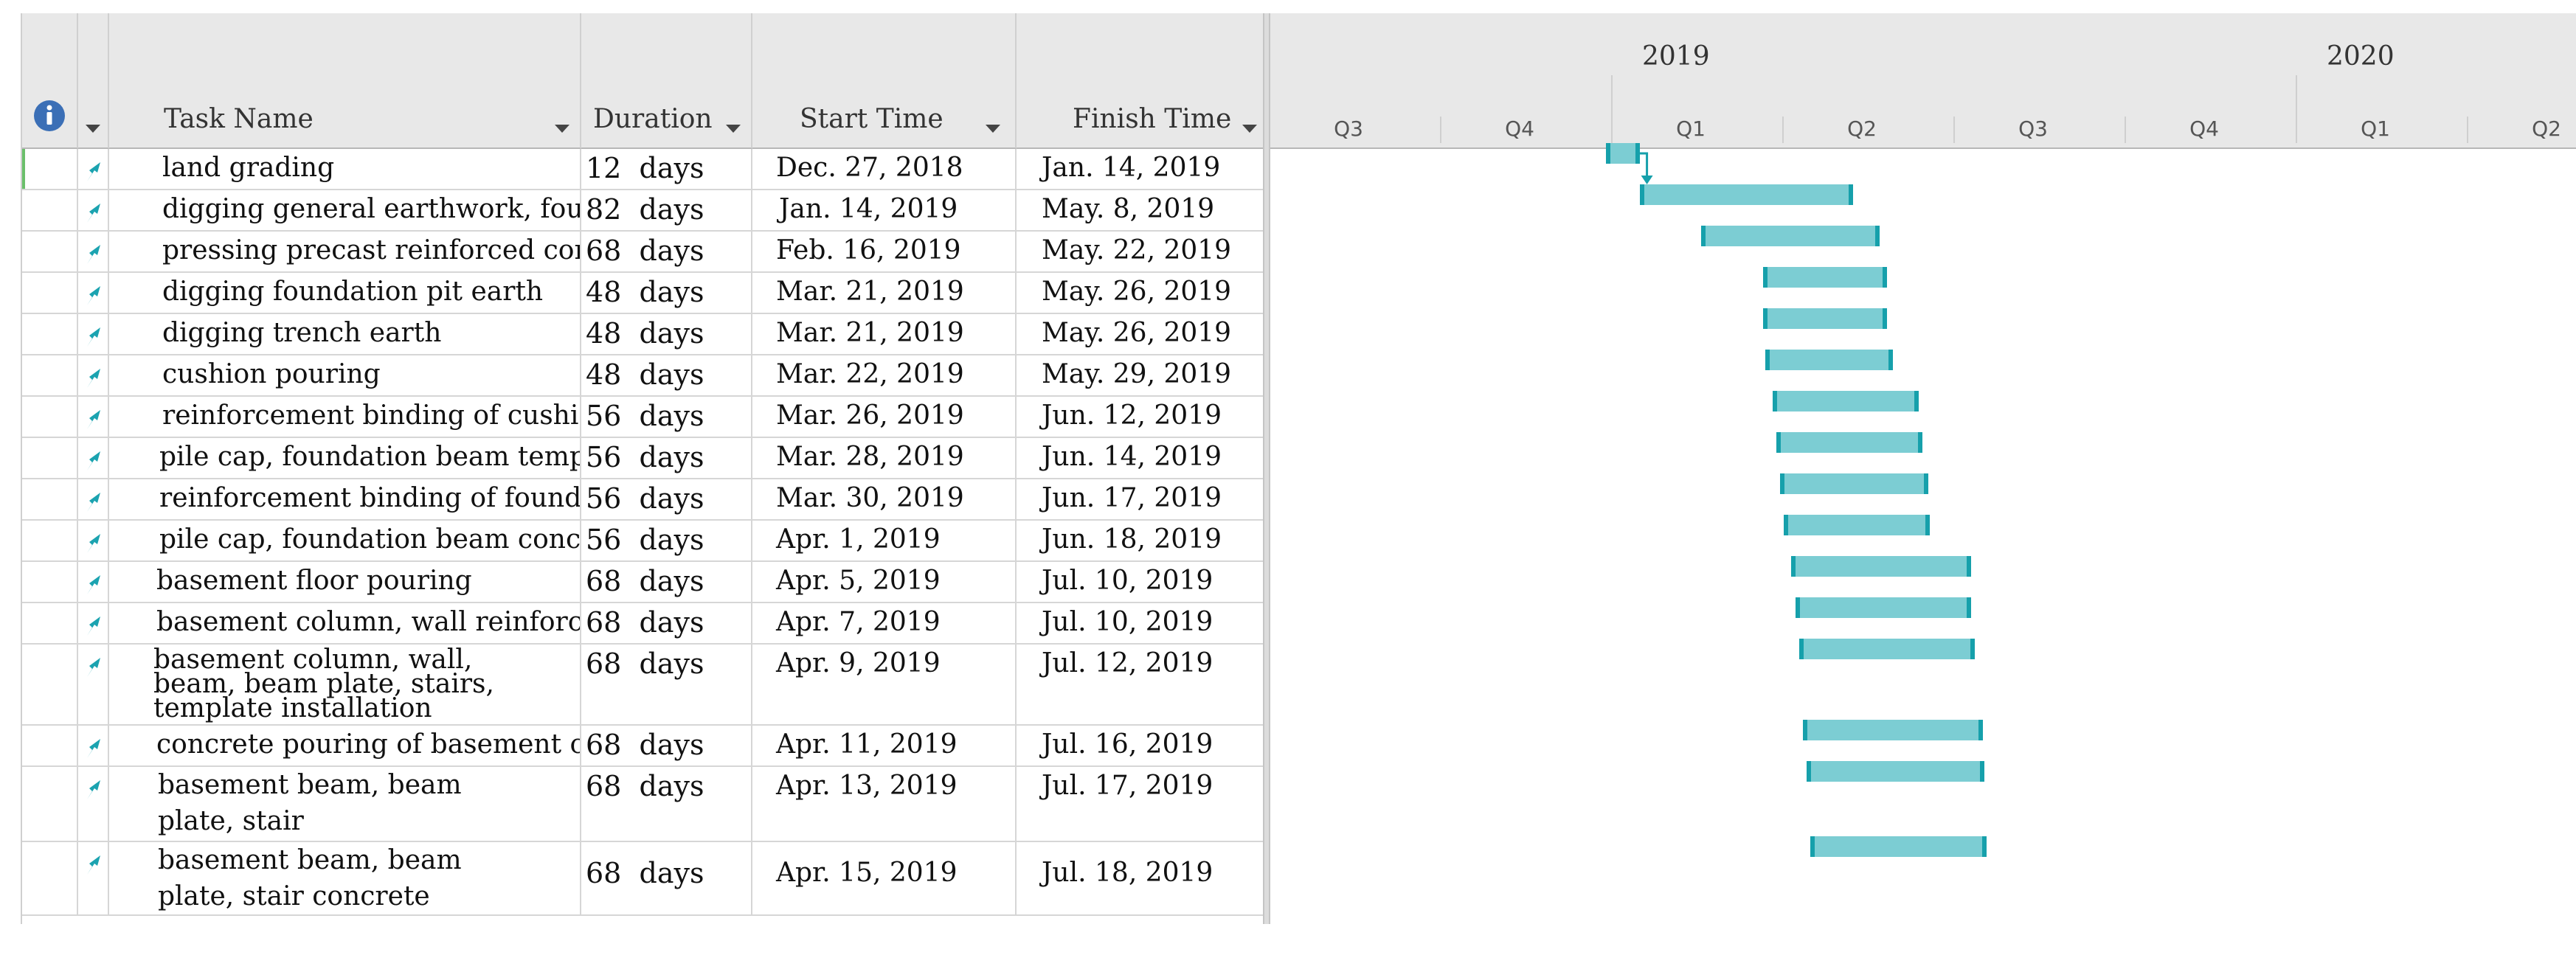 This screenshot has width=2576, height=955. Describe the element at coordinates (734, 129) in the screenshot. I see `duration-filter-dropdown-icon` at that location.